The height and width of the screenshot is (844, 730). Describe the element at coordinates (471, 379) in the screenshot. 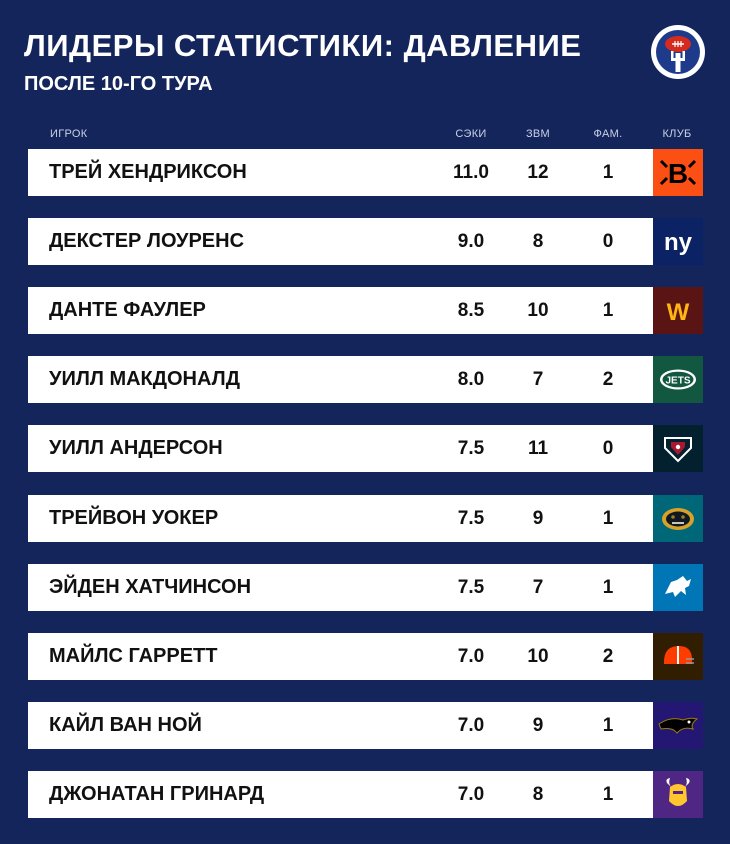

I see `sacks-value: 8.0` at that location.